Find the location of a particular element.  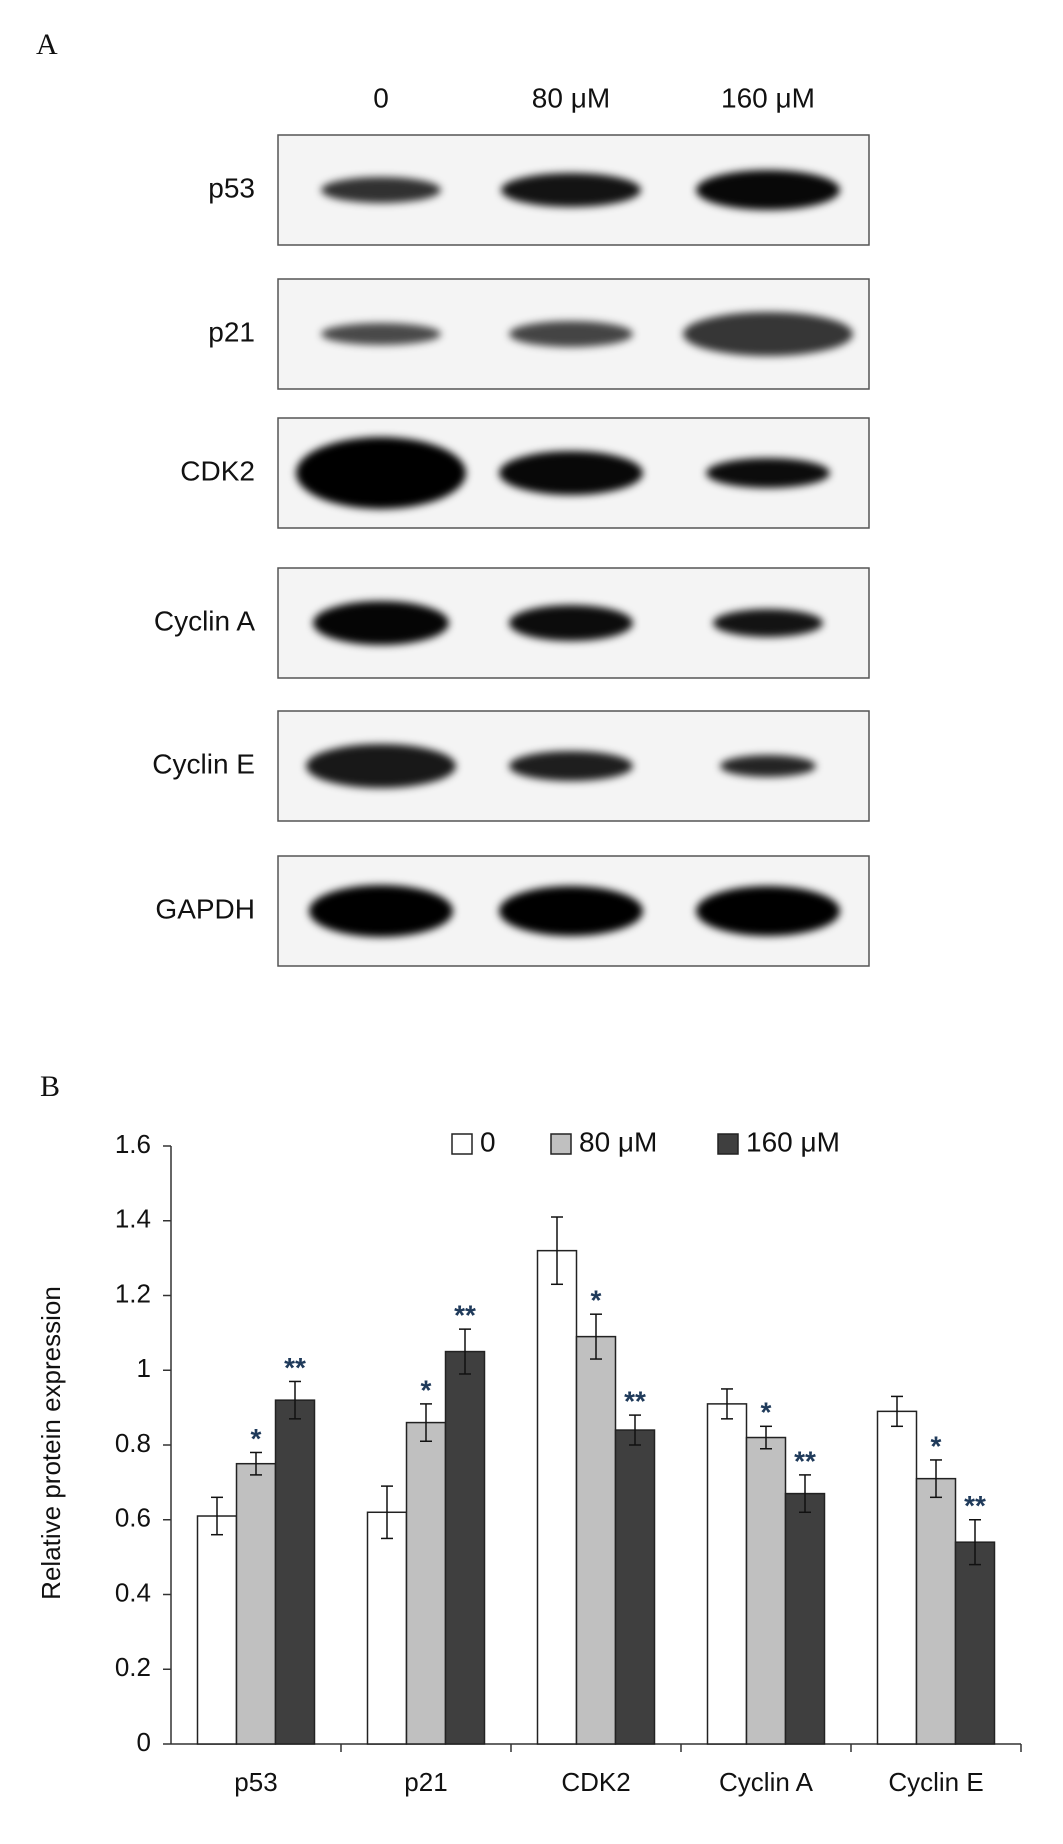

row-label: GAPDH is located at coordinates (205, 908).